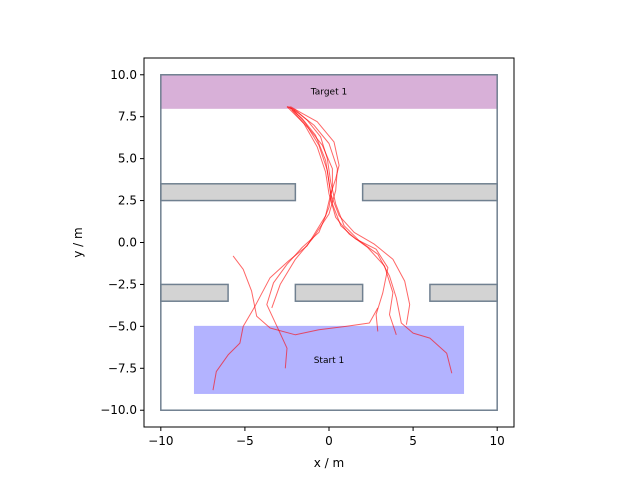  I want to click on y-tick-label: 10.0, so click(123, 75).